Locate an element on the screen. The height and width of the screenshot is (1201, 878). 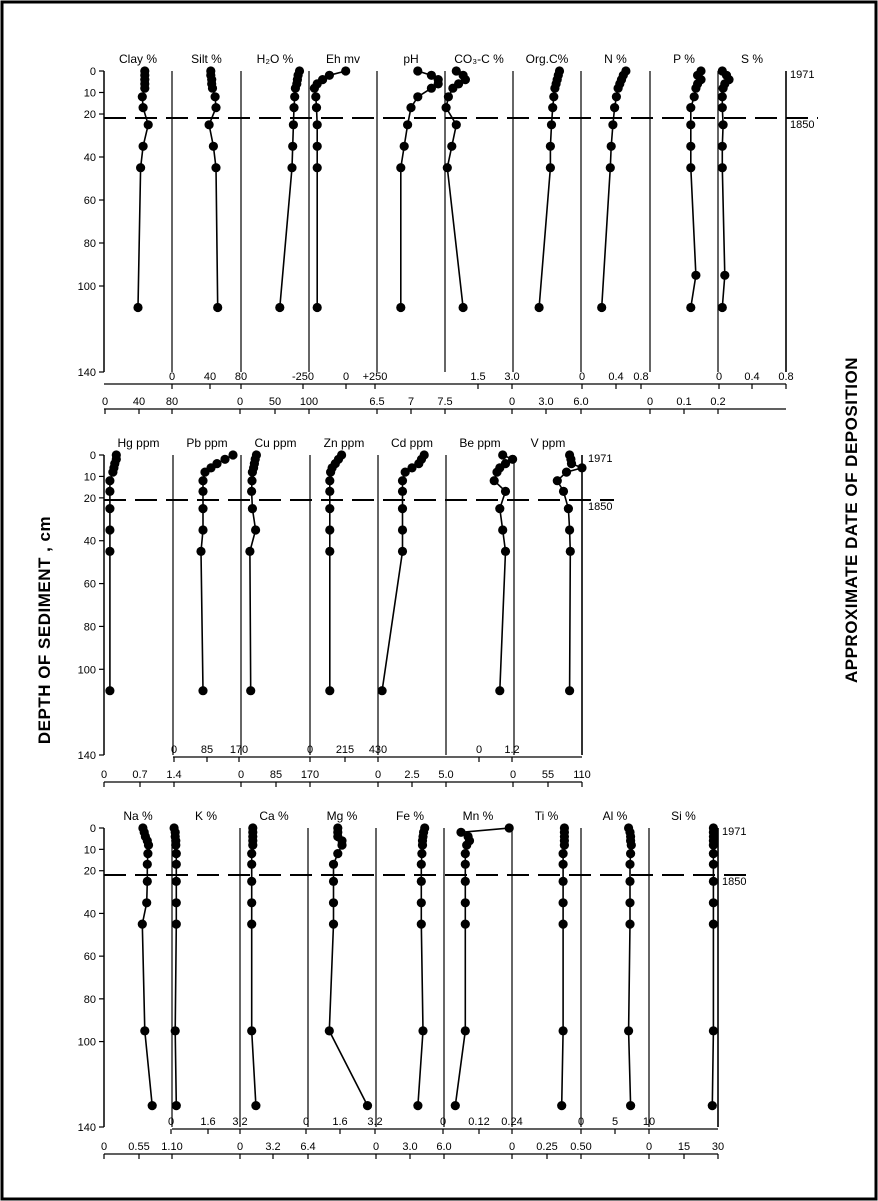
x-tick-label: 0.1 is located at coordinates (683, 402).